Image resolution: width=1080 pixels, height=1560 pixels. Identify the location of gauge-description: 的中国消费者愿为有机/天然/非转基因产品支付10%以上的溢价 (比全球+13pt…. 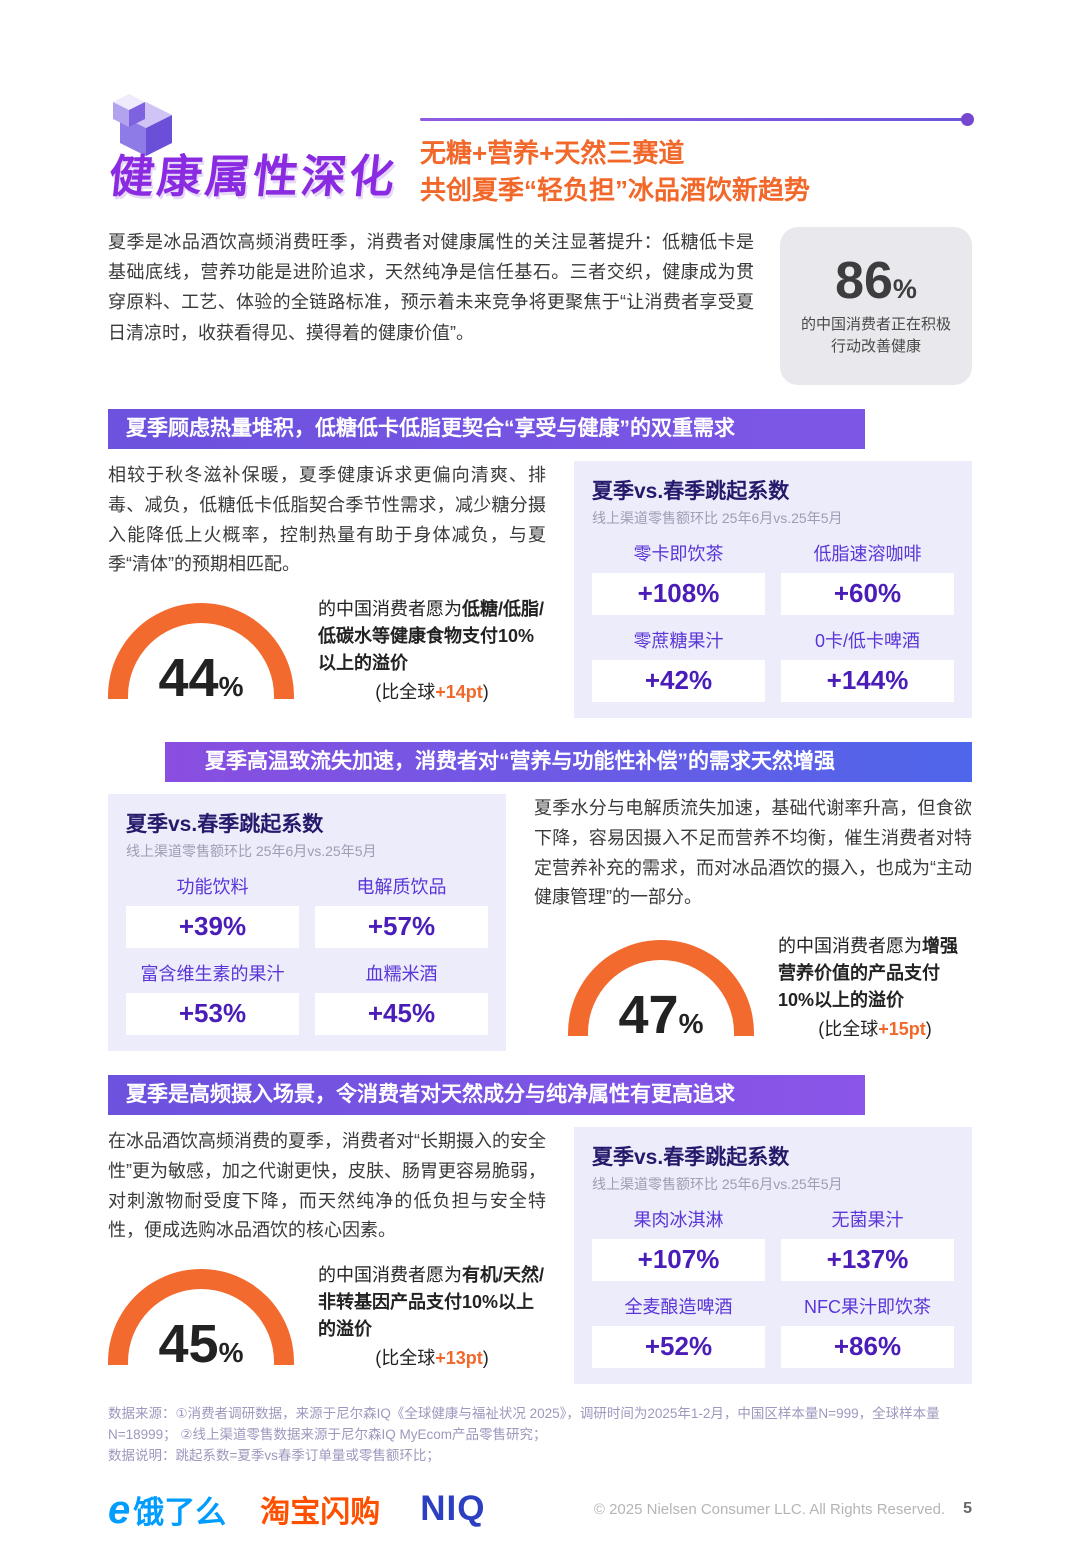
(432, 1317).